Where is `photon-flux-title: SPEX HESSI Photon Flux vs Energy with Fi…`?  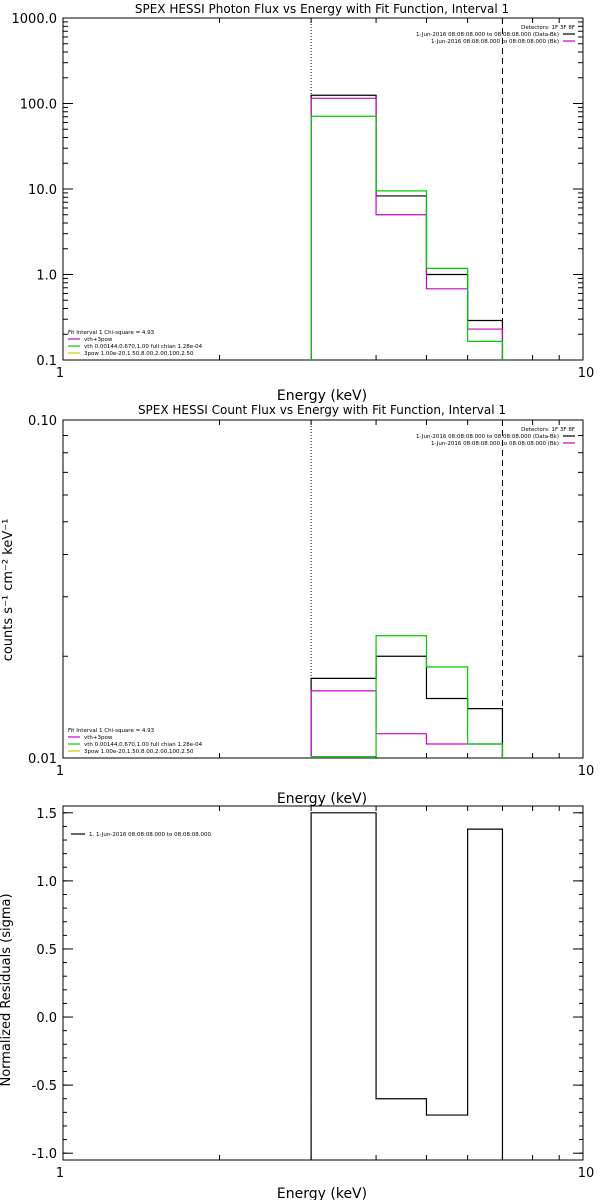 photon-flux-title: SPEX HESSI Photon Flux vs Energy with Fi… is located at coordinates (322, 9).